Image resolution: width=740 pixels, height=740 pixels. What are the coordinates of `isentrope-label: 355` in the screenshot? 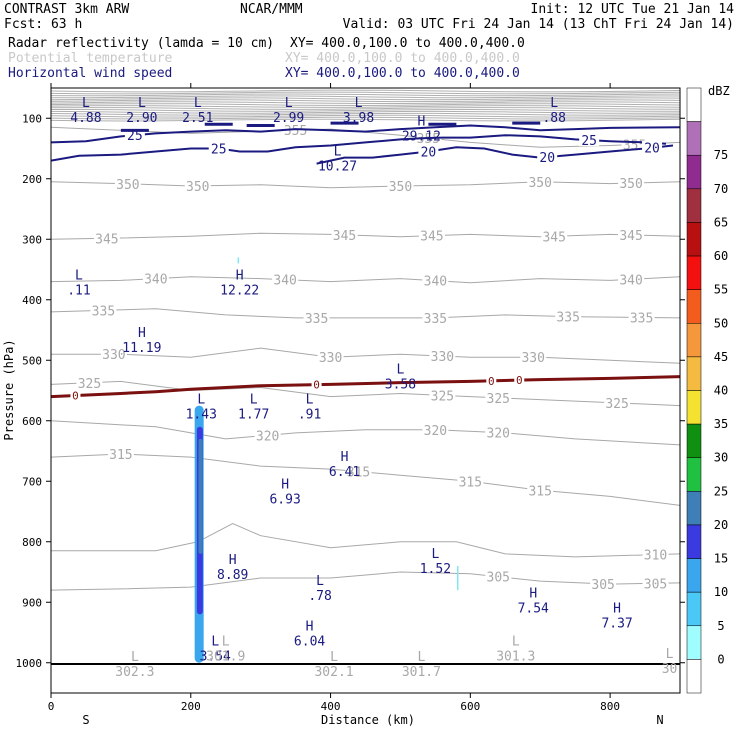 It's located at (295, 131).